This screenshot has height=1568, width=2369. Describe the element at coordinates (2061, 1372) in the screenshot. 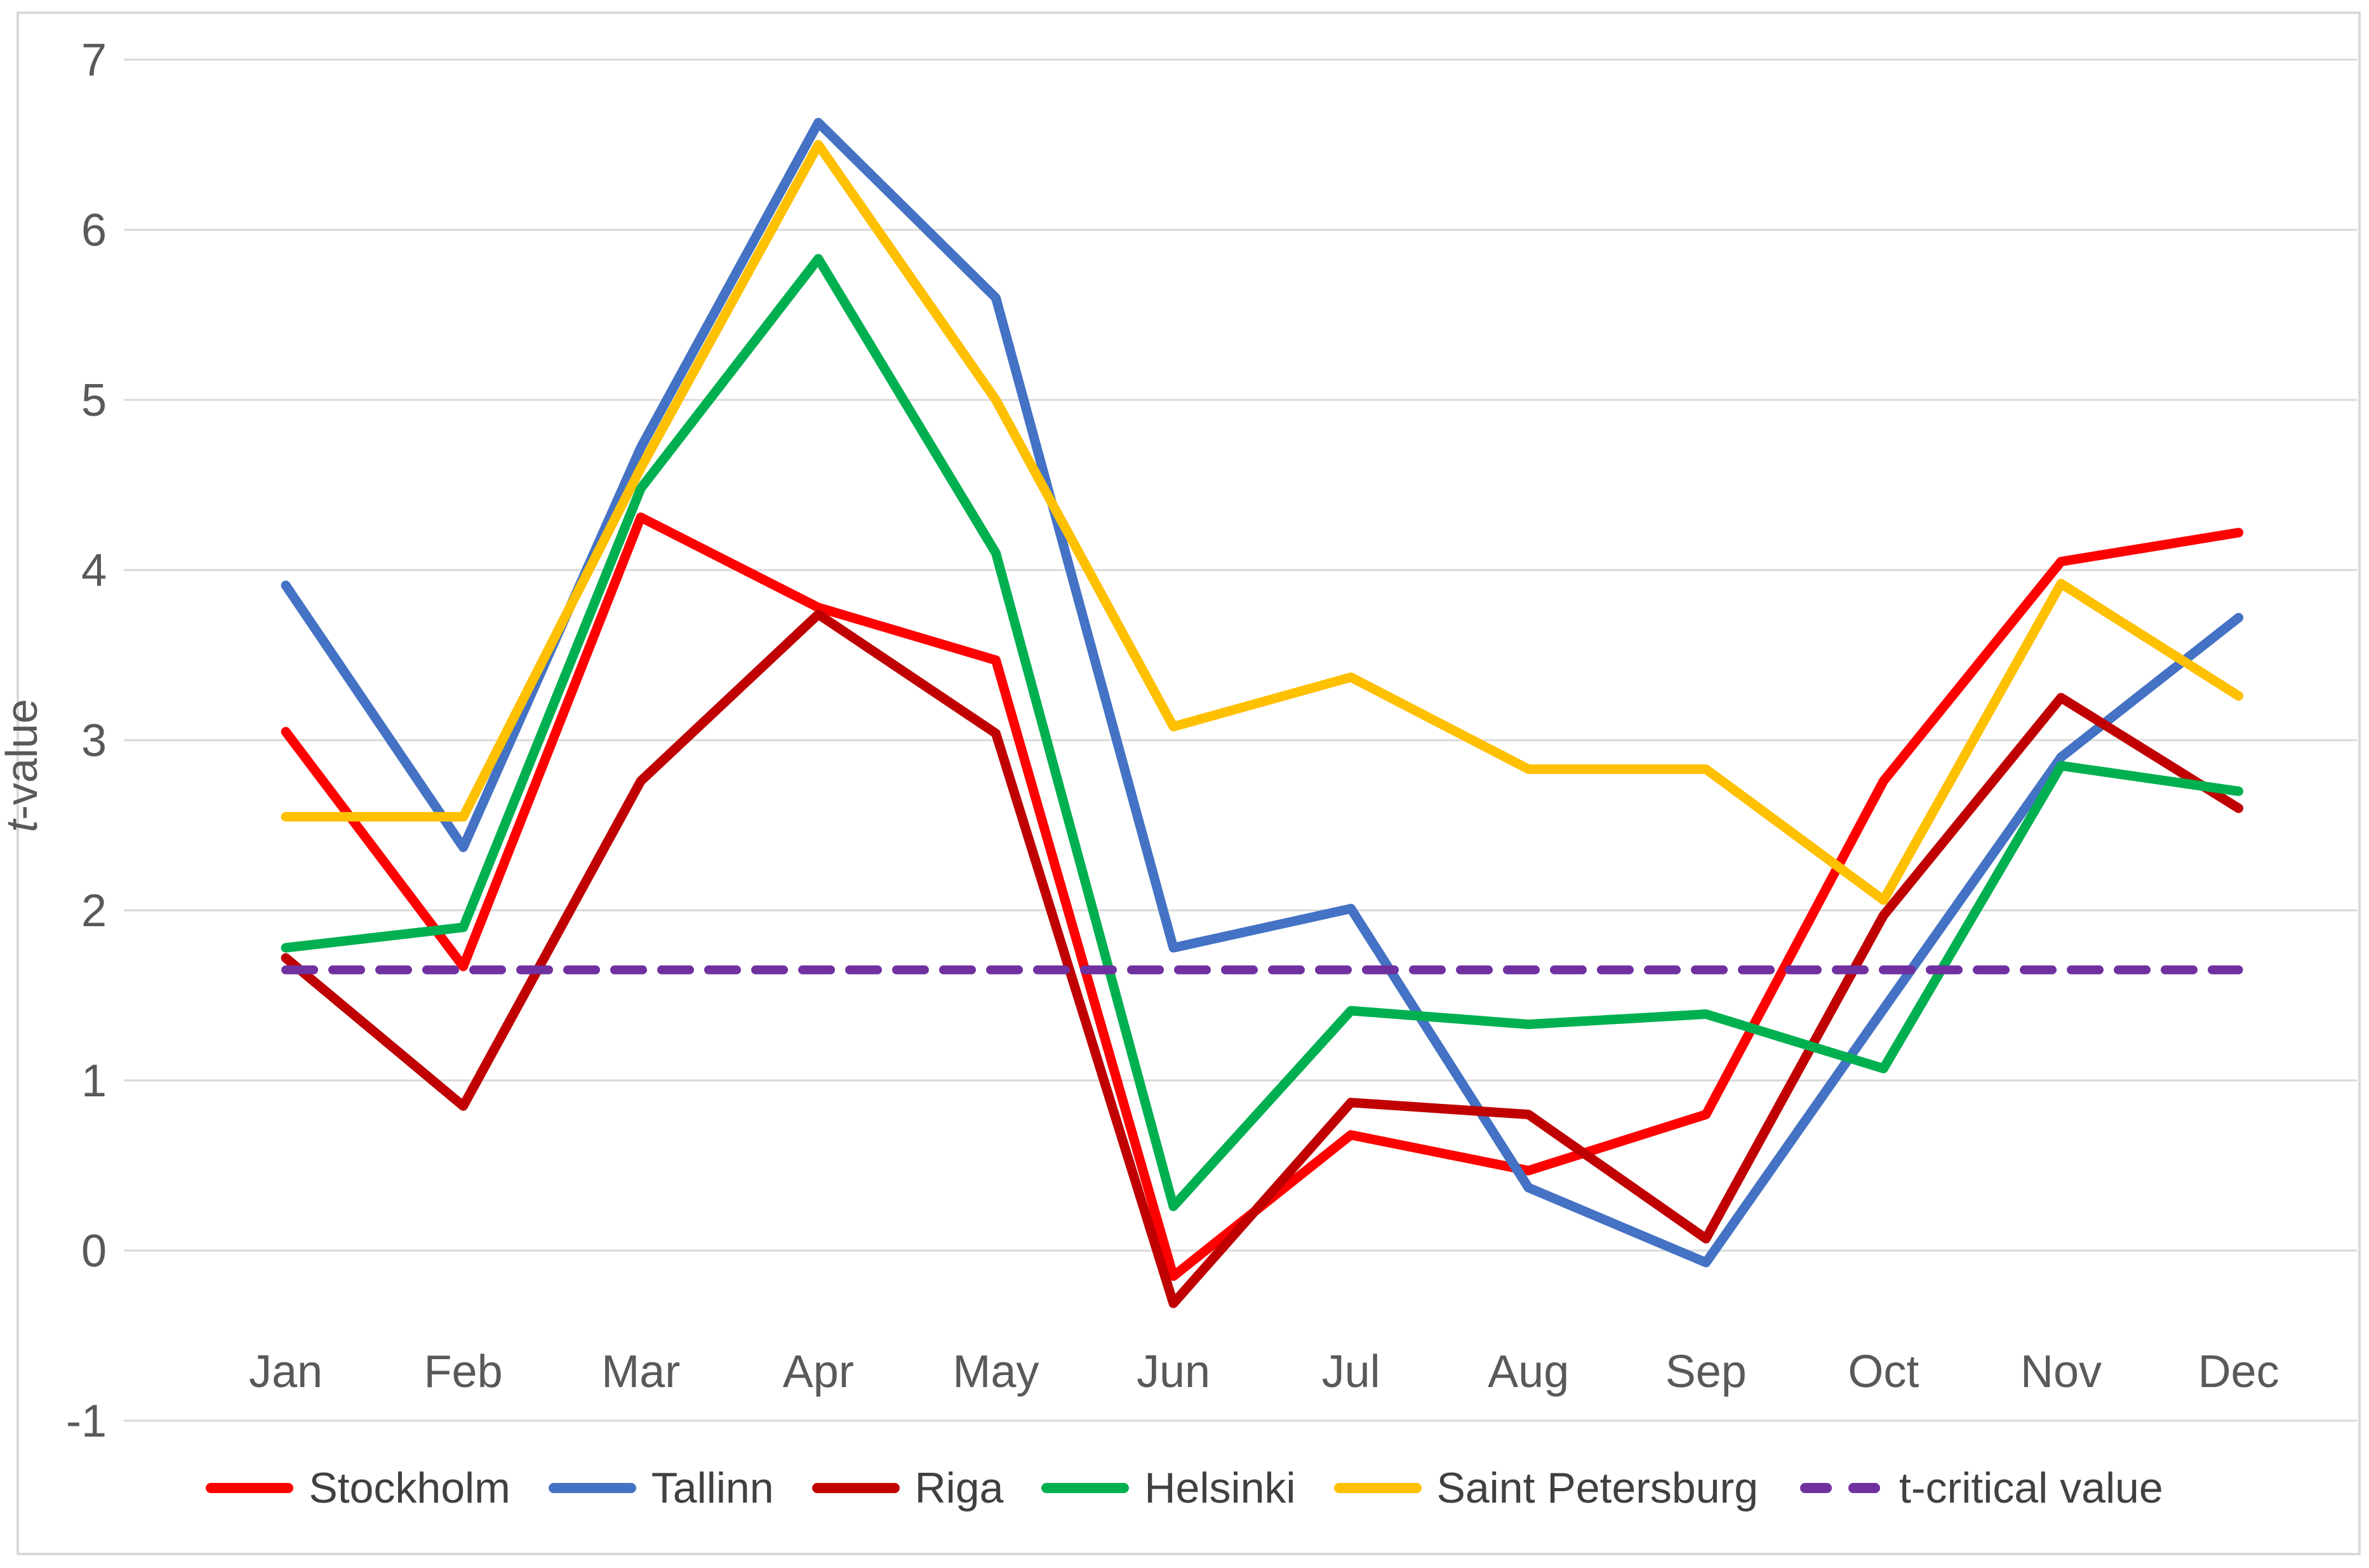

I see `x-tick-label: Nov` at that location.